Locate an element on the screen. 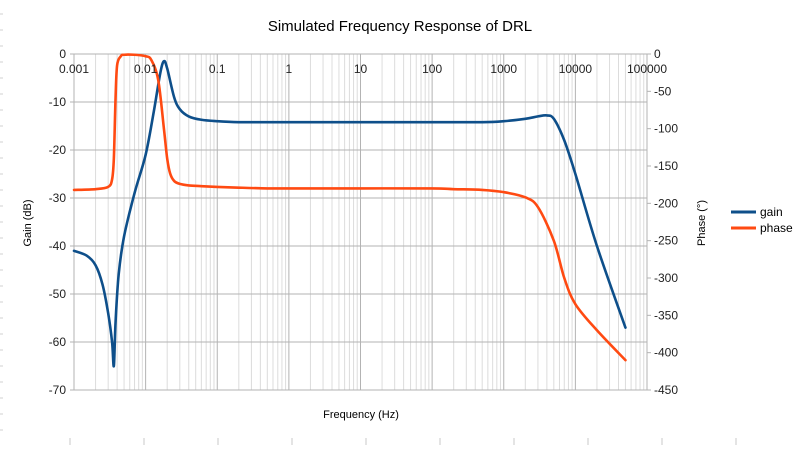 The height and width of the screenshot is (450, 800). y-tick-label: -10 is located at coordinates (58, 102).